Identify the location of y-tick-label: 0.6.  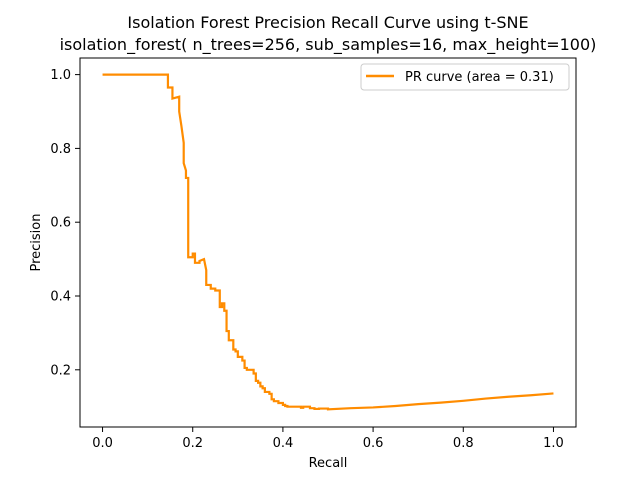
(60, 223).